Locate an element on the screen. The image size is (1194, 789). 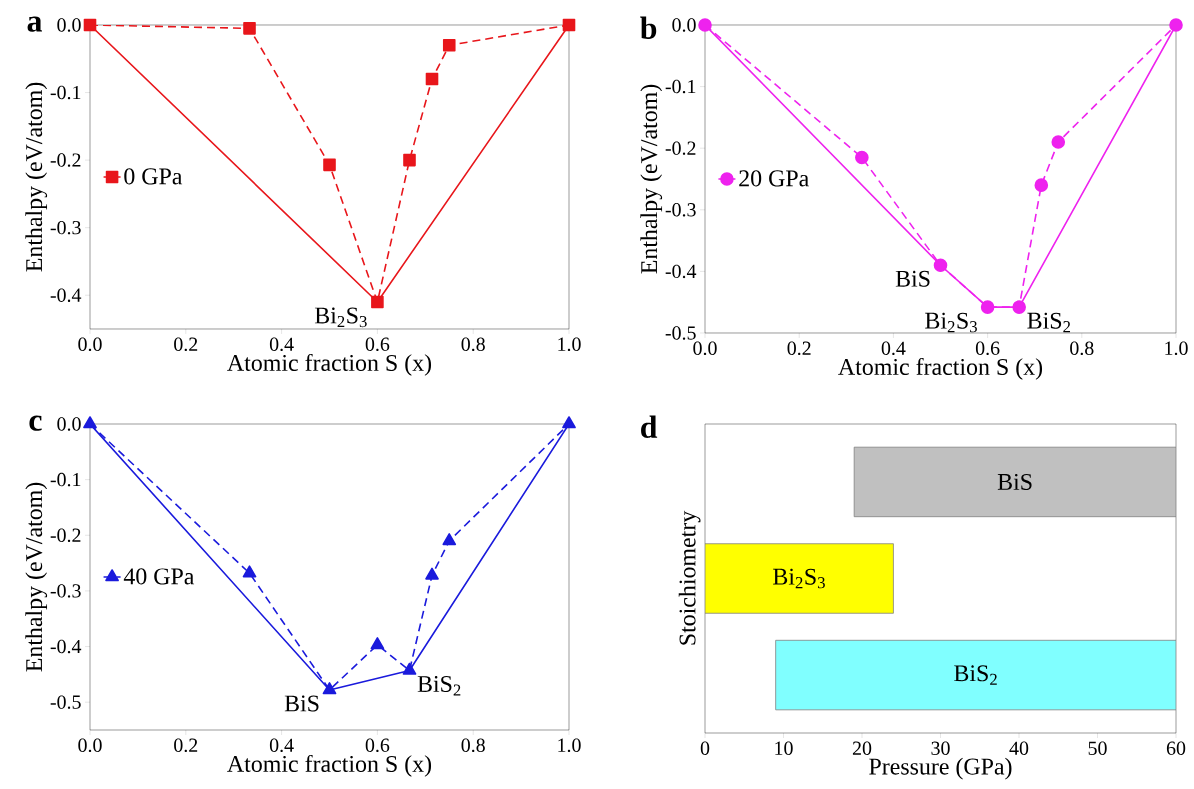
legend-label: 40 GPa is located at coordinates (159, 576).